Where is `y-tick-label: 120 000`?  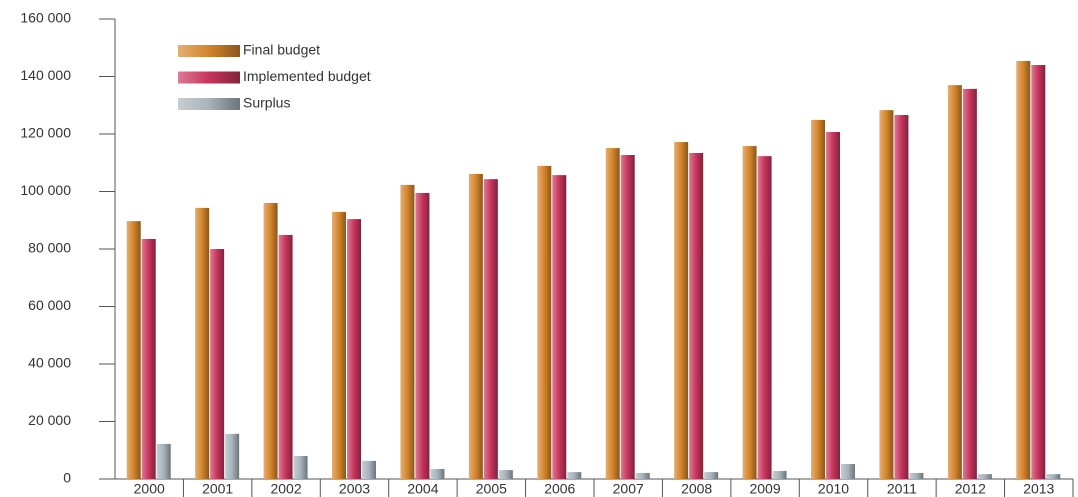 y-tick-label: 120 000 is located at coordinates (45, 133).